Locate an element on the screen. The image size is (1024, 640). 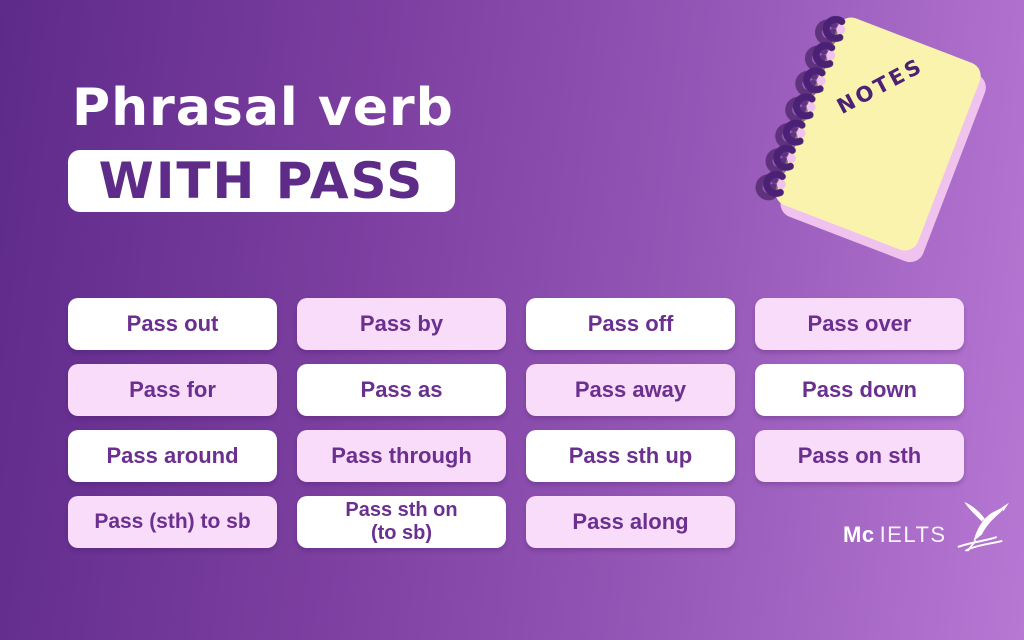
card-pass-by: Pass by is located at coordinates (401, 324).